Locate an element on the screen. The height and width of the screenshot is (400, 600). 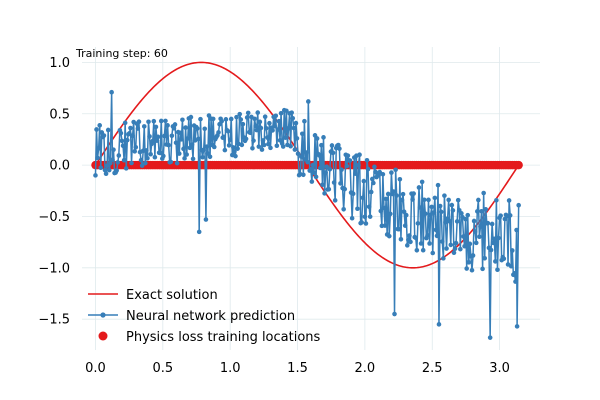
y-tick-label: −1.0 is located at coordinates (54, 268).